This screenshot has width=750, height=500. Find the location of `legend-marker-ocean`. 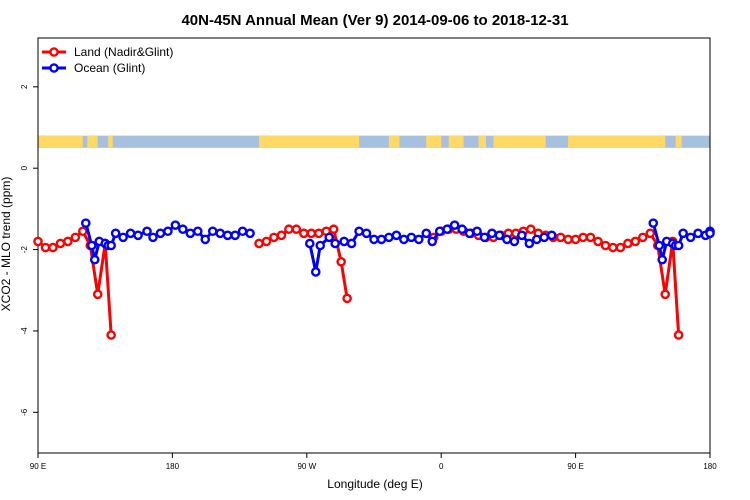

legend-marker-ocean is located at coordinates (54, 68).